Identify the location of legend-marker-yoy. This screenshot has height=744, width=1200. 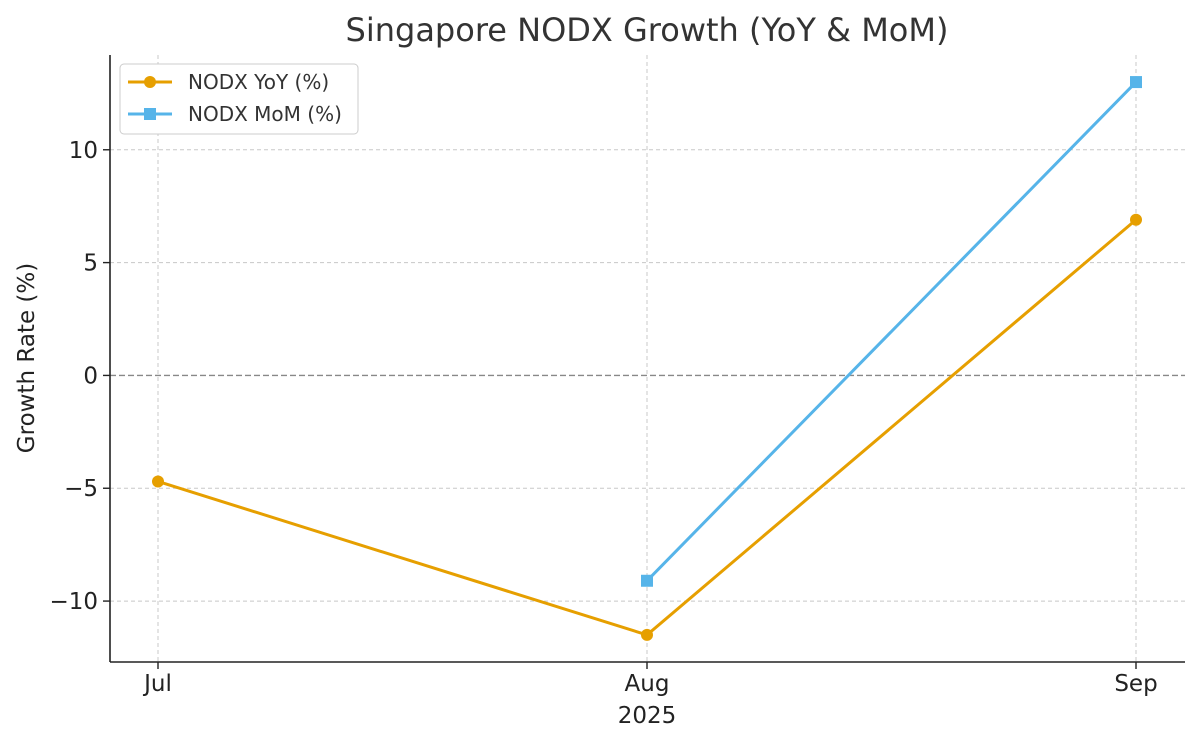
(150, 82).